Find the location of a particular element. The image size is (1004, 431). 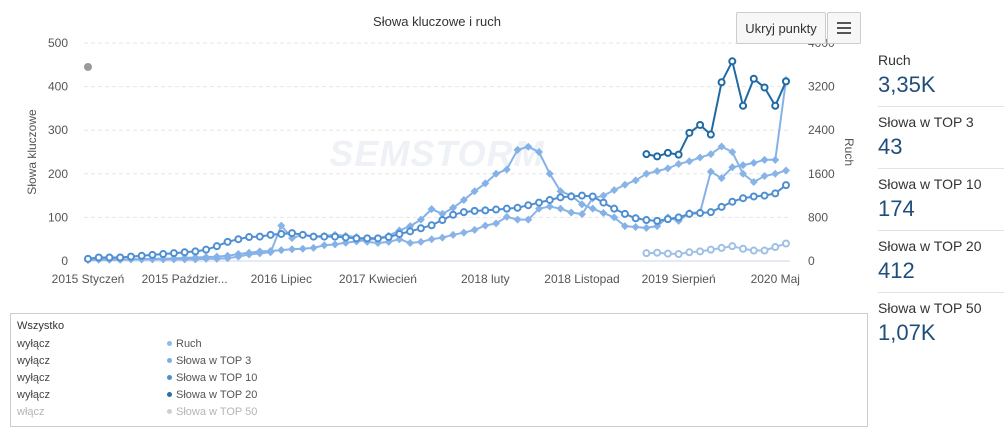

legend-item-traffic: Ruch is located at coordinates (184, 344).